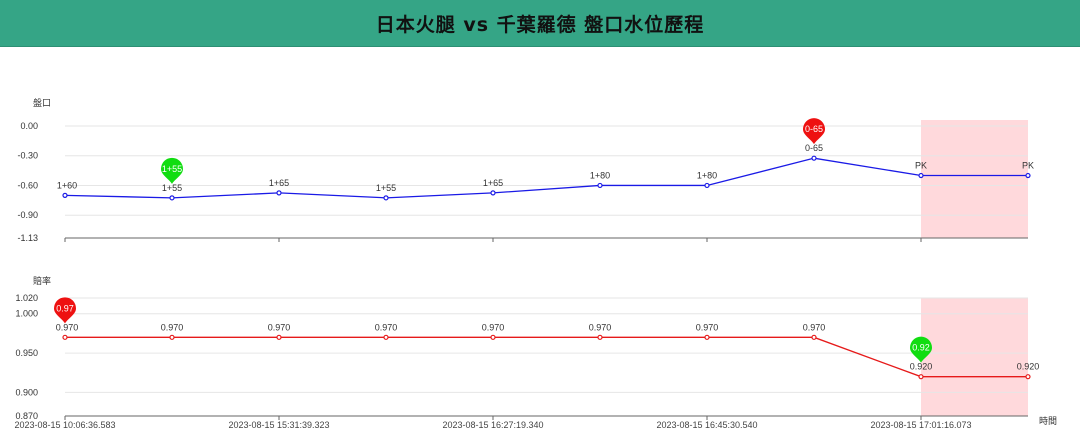 The height and width of the screenshot is (441, 1080). Describe the element at coordinates (814, 148) in the screenshot. I see `data-label: 0-65` at that location.